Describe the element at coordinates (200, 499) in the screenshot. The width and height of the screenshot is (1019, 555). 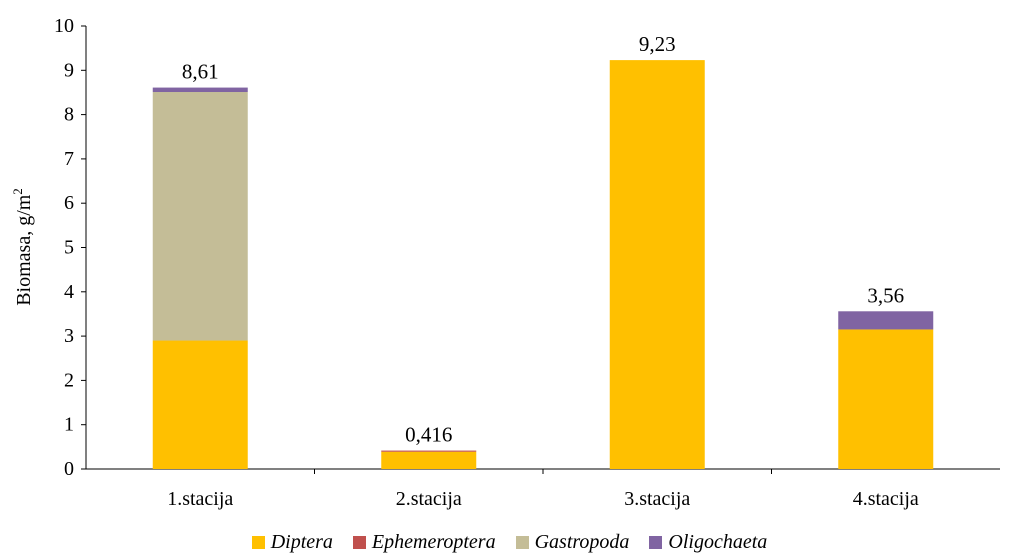
I see `x-tick-label: 1.stacija` at that location.